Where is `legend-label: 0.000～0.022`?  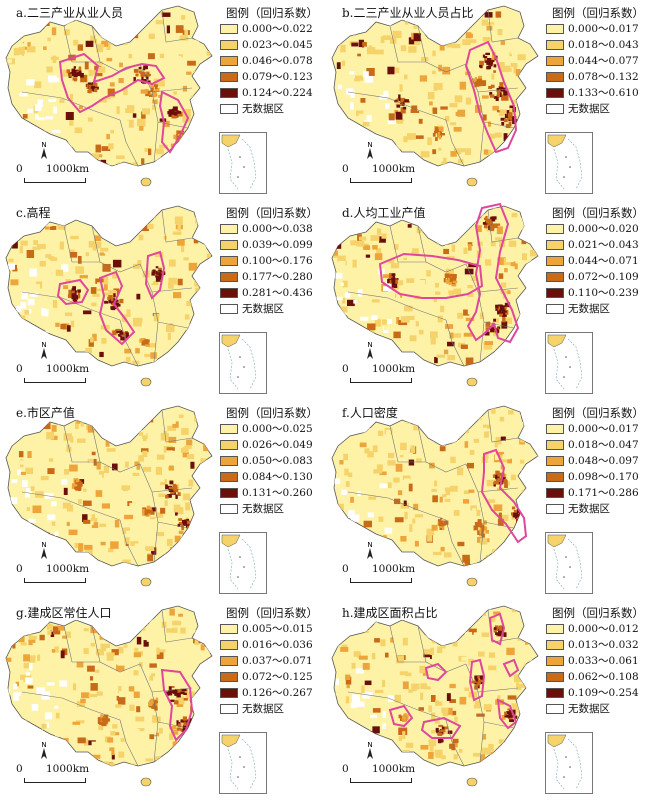
legend-label: 0.000～0.022 is located at coordinates (277, 28).